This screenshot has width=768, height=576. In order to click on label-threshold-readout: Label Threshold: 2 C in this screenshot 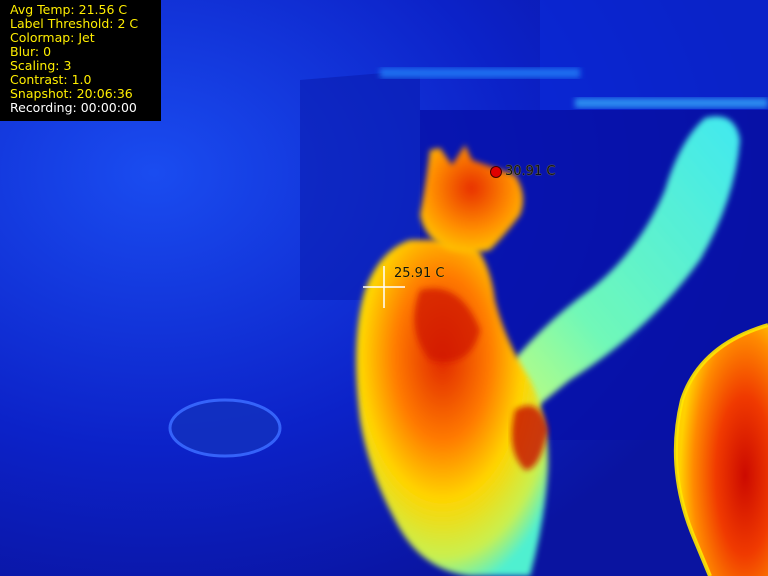, I will do `click(74, 23)`.